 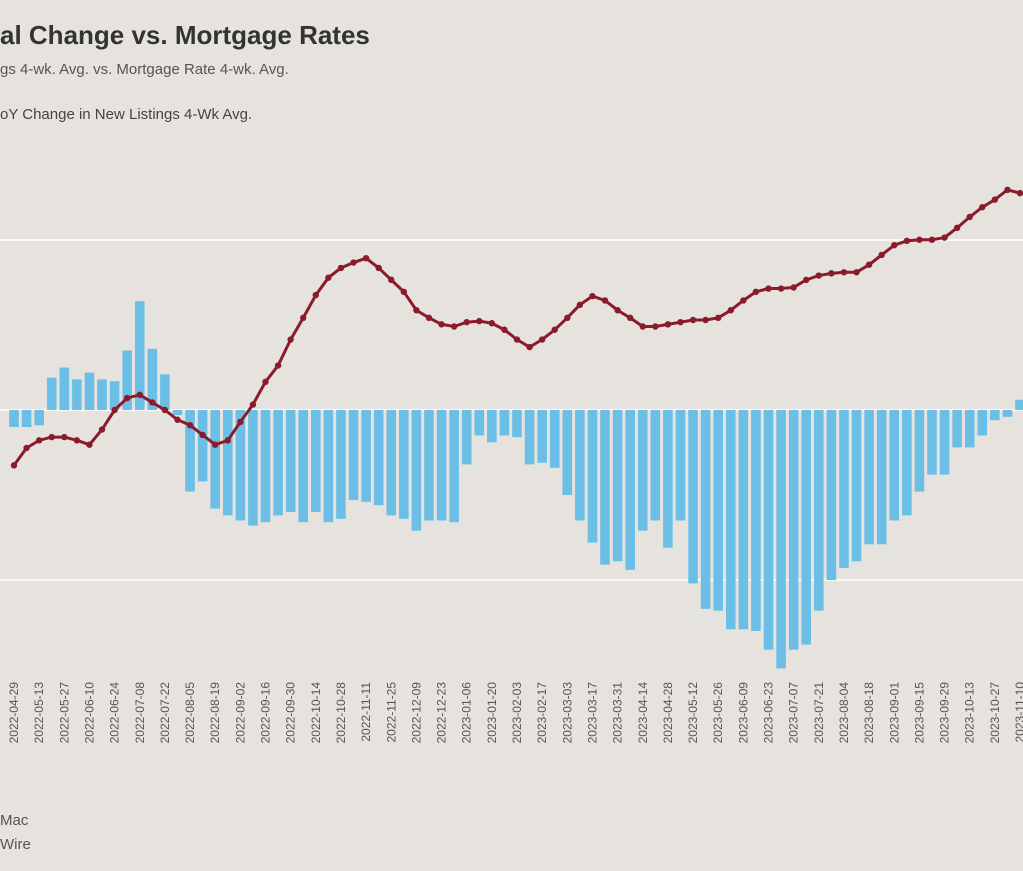 I want to click on x-tick-label: 2022-11-11, so click(x=366, y=712).